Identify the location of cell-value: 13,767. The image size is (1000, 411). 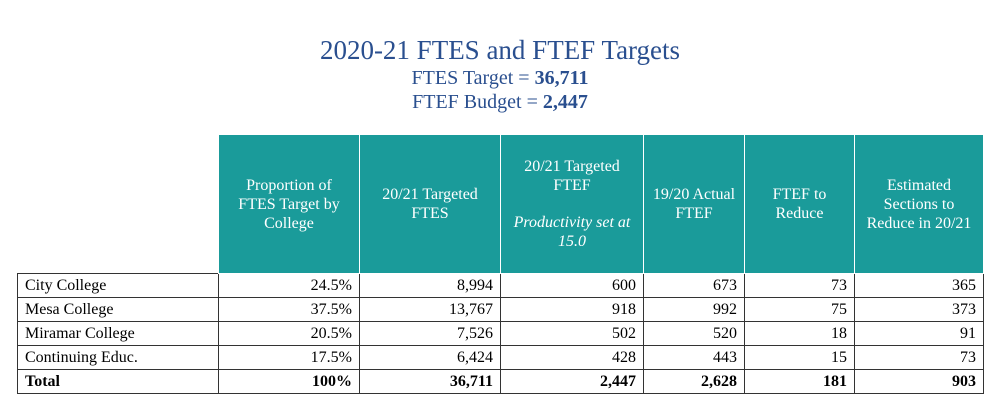
(430, 309).